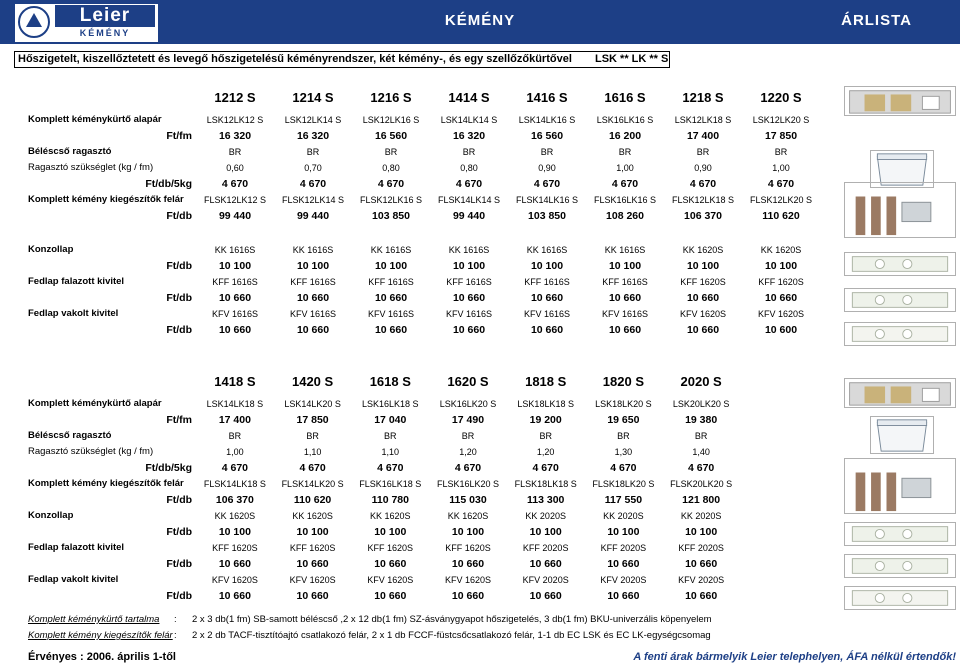  Describe the element at coordinates (391, 120) in the screenshot. I see `table-cell: LSK12LK16 S` at that location.